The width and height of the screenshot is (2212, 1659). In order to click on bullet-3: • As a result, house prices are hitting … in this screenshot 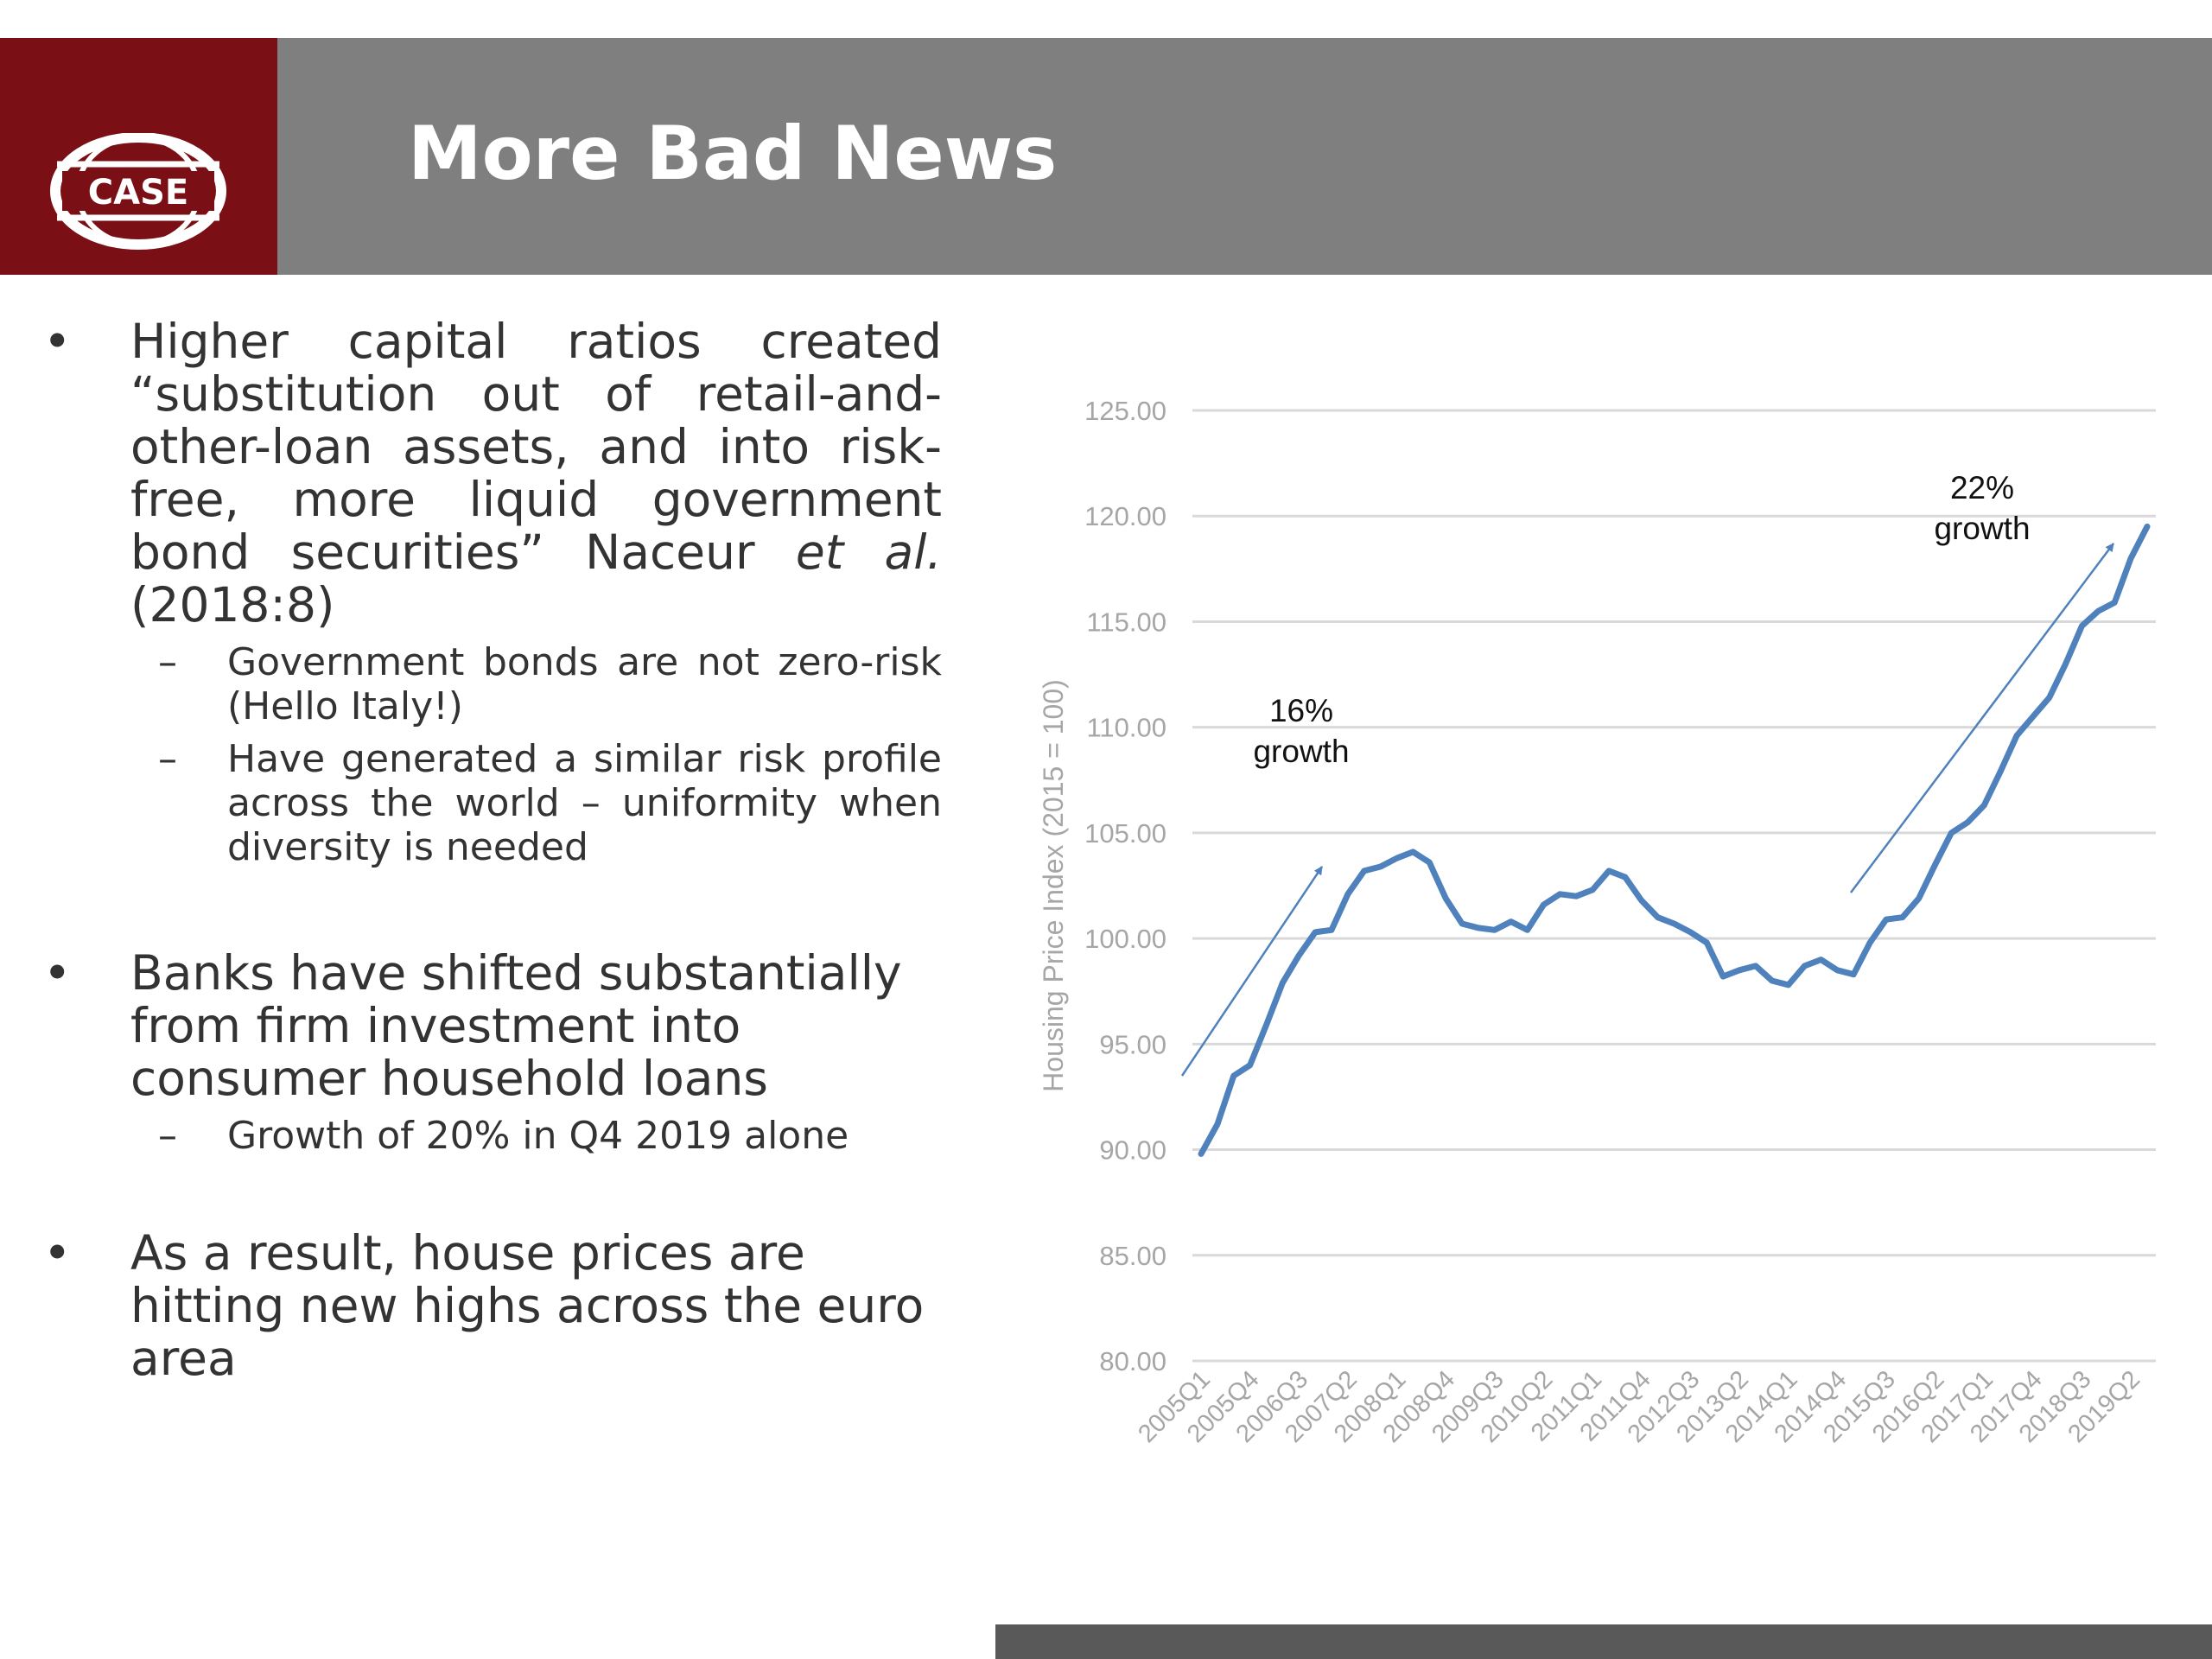, I will do `click(492, 1306)`.